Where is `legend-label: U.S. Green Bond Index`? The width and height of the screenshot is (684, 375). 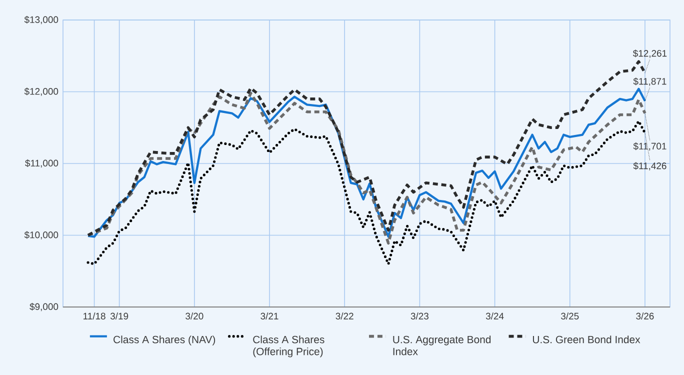
legend-label: U.S. Green Bond Index is located at coordinates (586, 340).